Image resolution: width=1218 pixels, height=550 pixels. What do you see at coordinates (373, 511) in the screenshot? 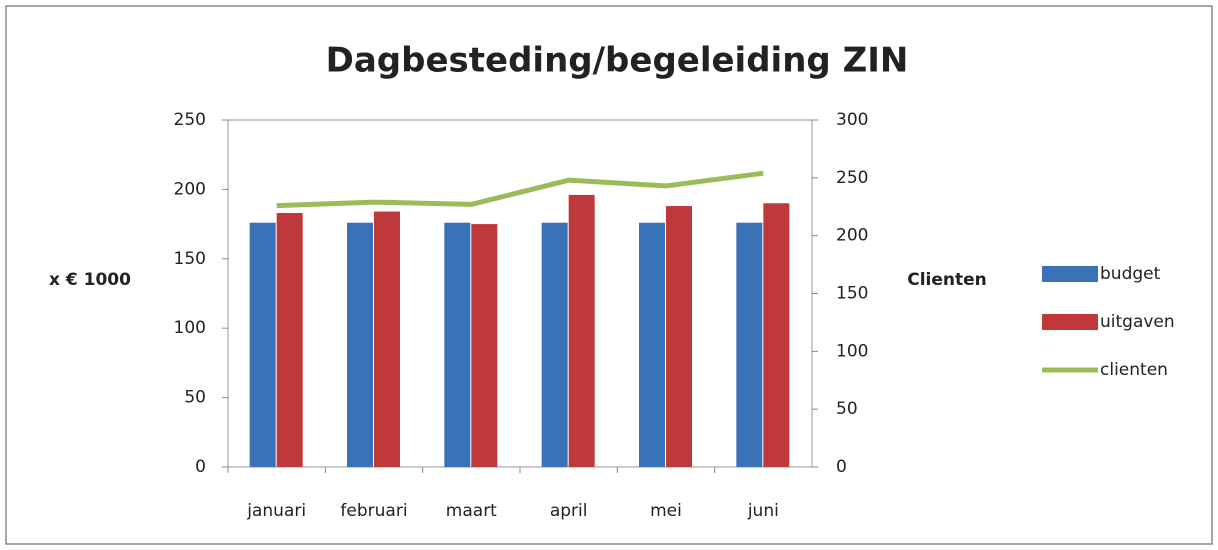
I see `x-tick-label: februari` at bounding box center [373, 511].